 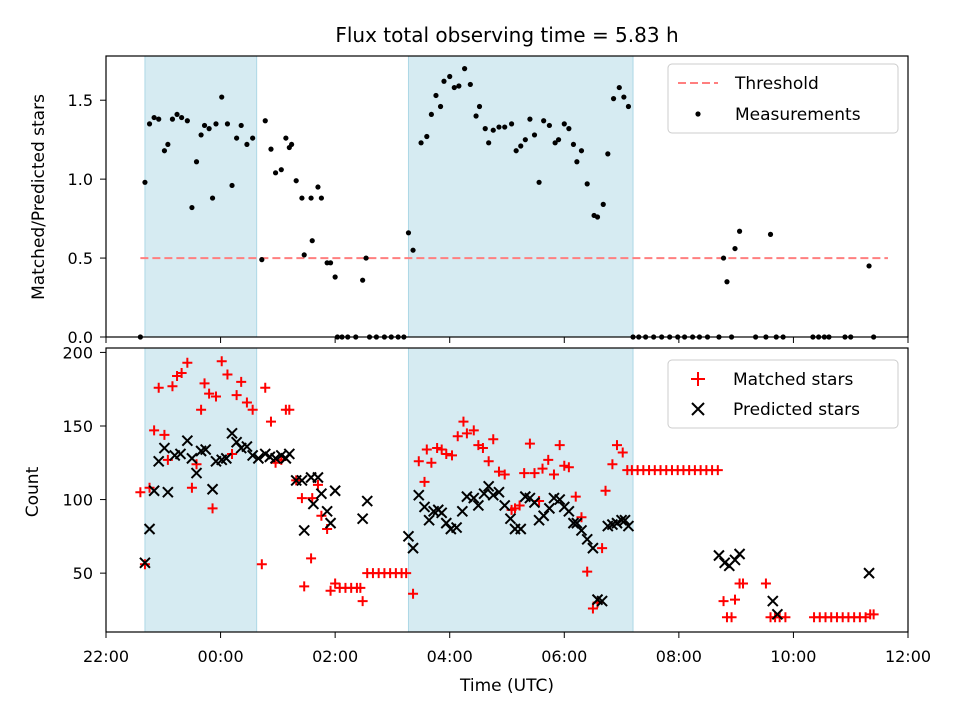 I want to click on count-x-axis: 22:00 00:00 02:00 04:00 06:00 08:00 10:00 12:00, so click(x=507, y=649).